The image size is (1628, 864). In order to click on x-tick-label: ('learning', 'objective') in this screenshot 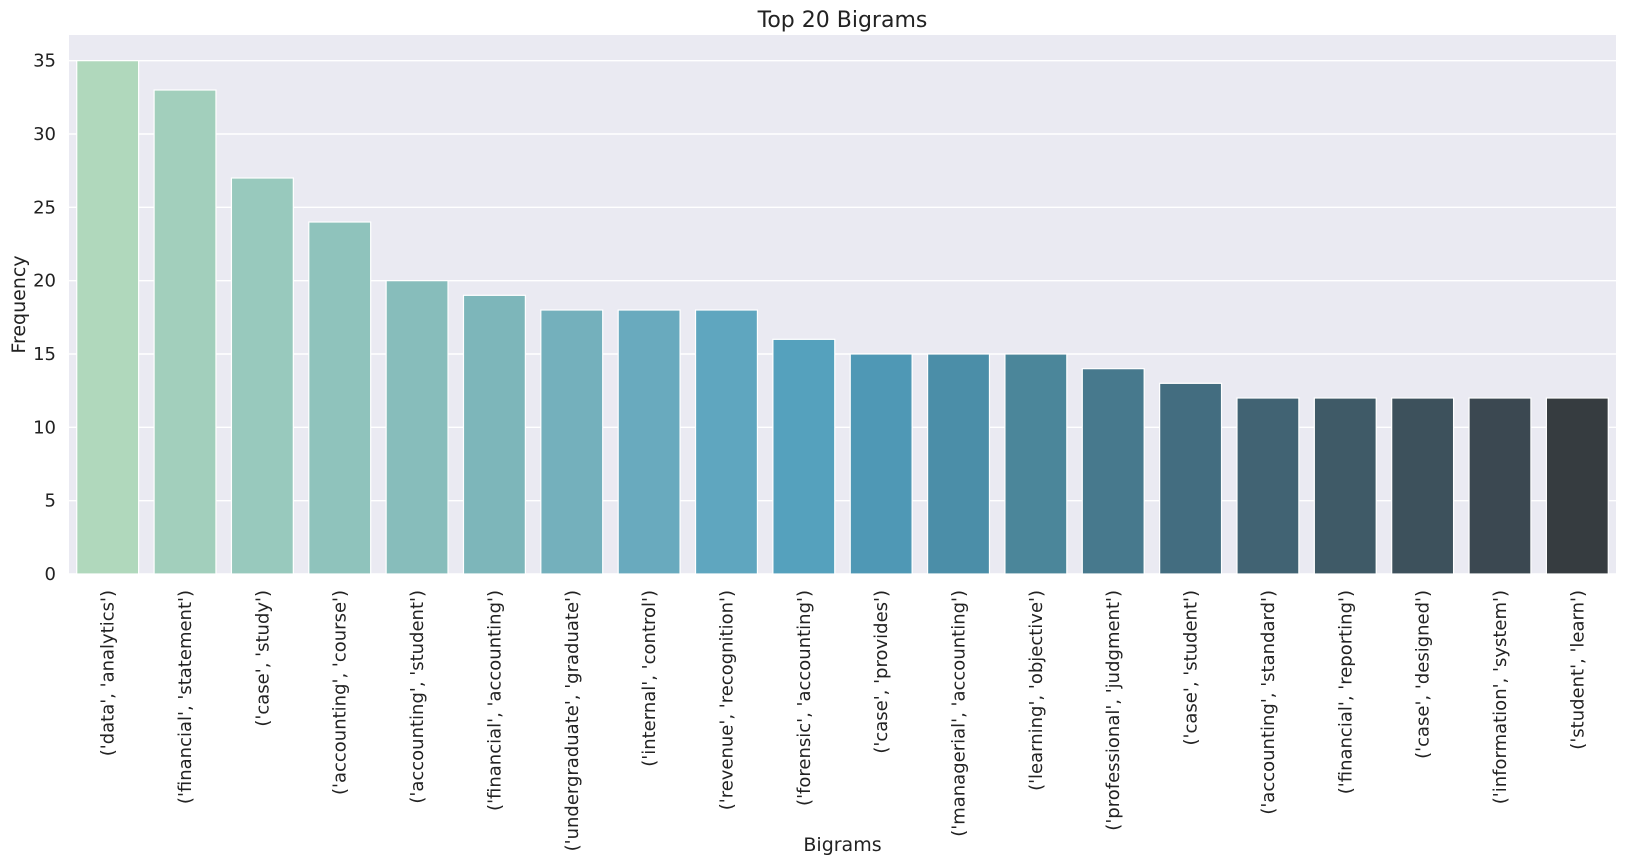, I will do `click(1036, 690)`.